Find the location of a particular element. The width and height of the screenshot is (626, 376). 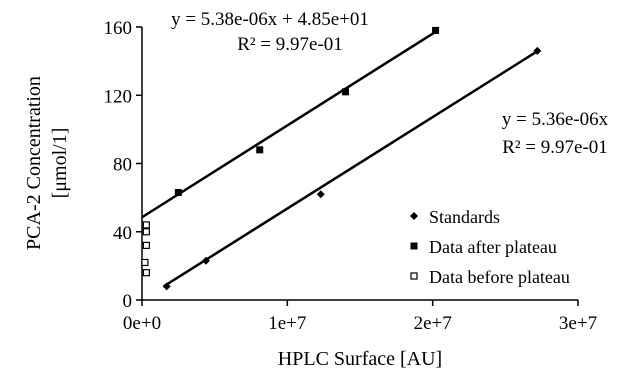

trendline-r2-after-plateau: R² = 9.97e-01 is located at coordinates (290, 44).